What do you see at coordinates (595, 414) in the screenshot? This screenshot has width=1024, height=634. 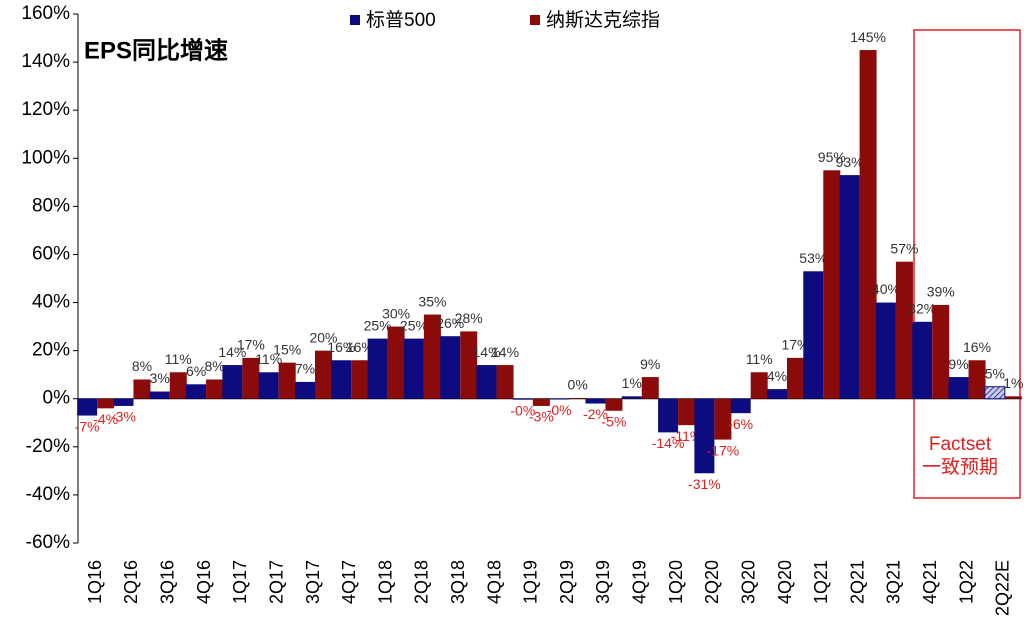 I see `data-label: -2%` at bounding box center [595, 414].